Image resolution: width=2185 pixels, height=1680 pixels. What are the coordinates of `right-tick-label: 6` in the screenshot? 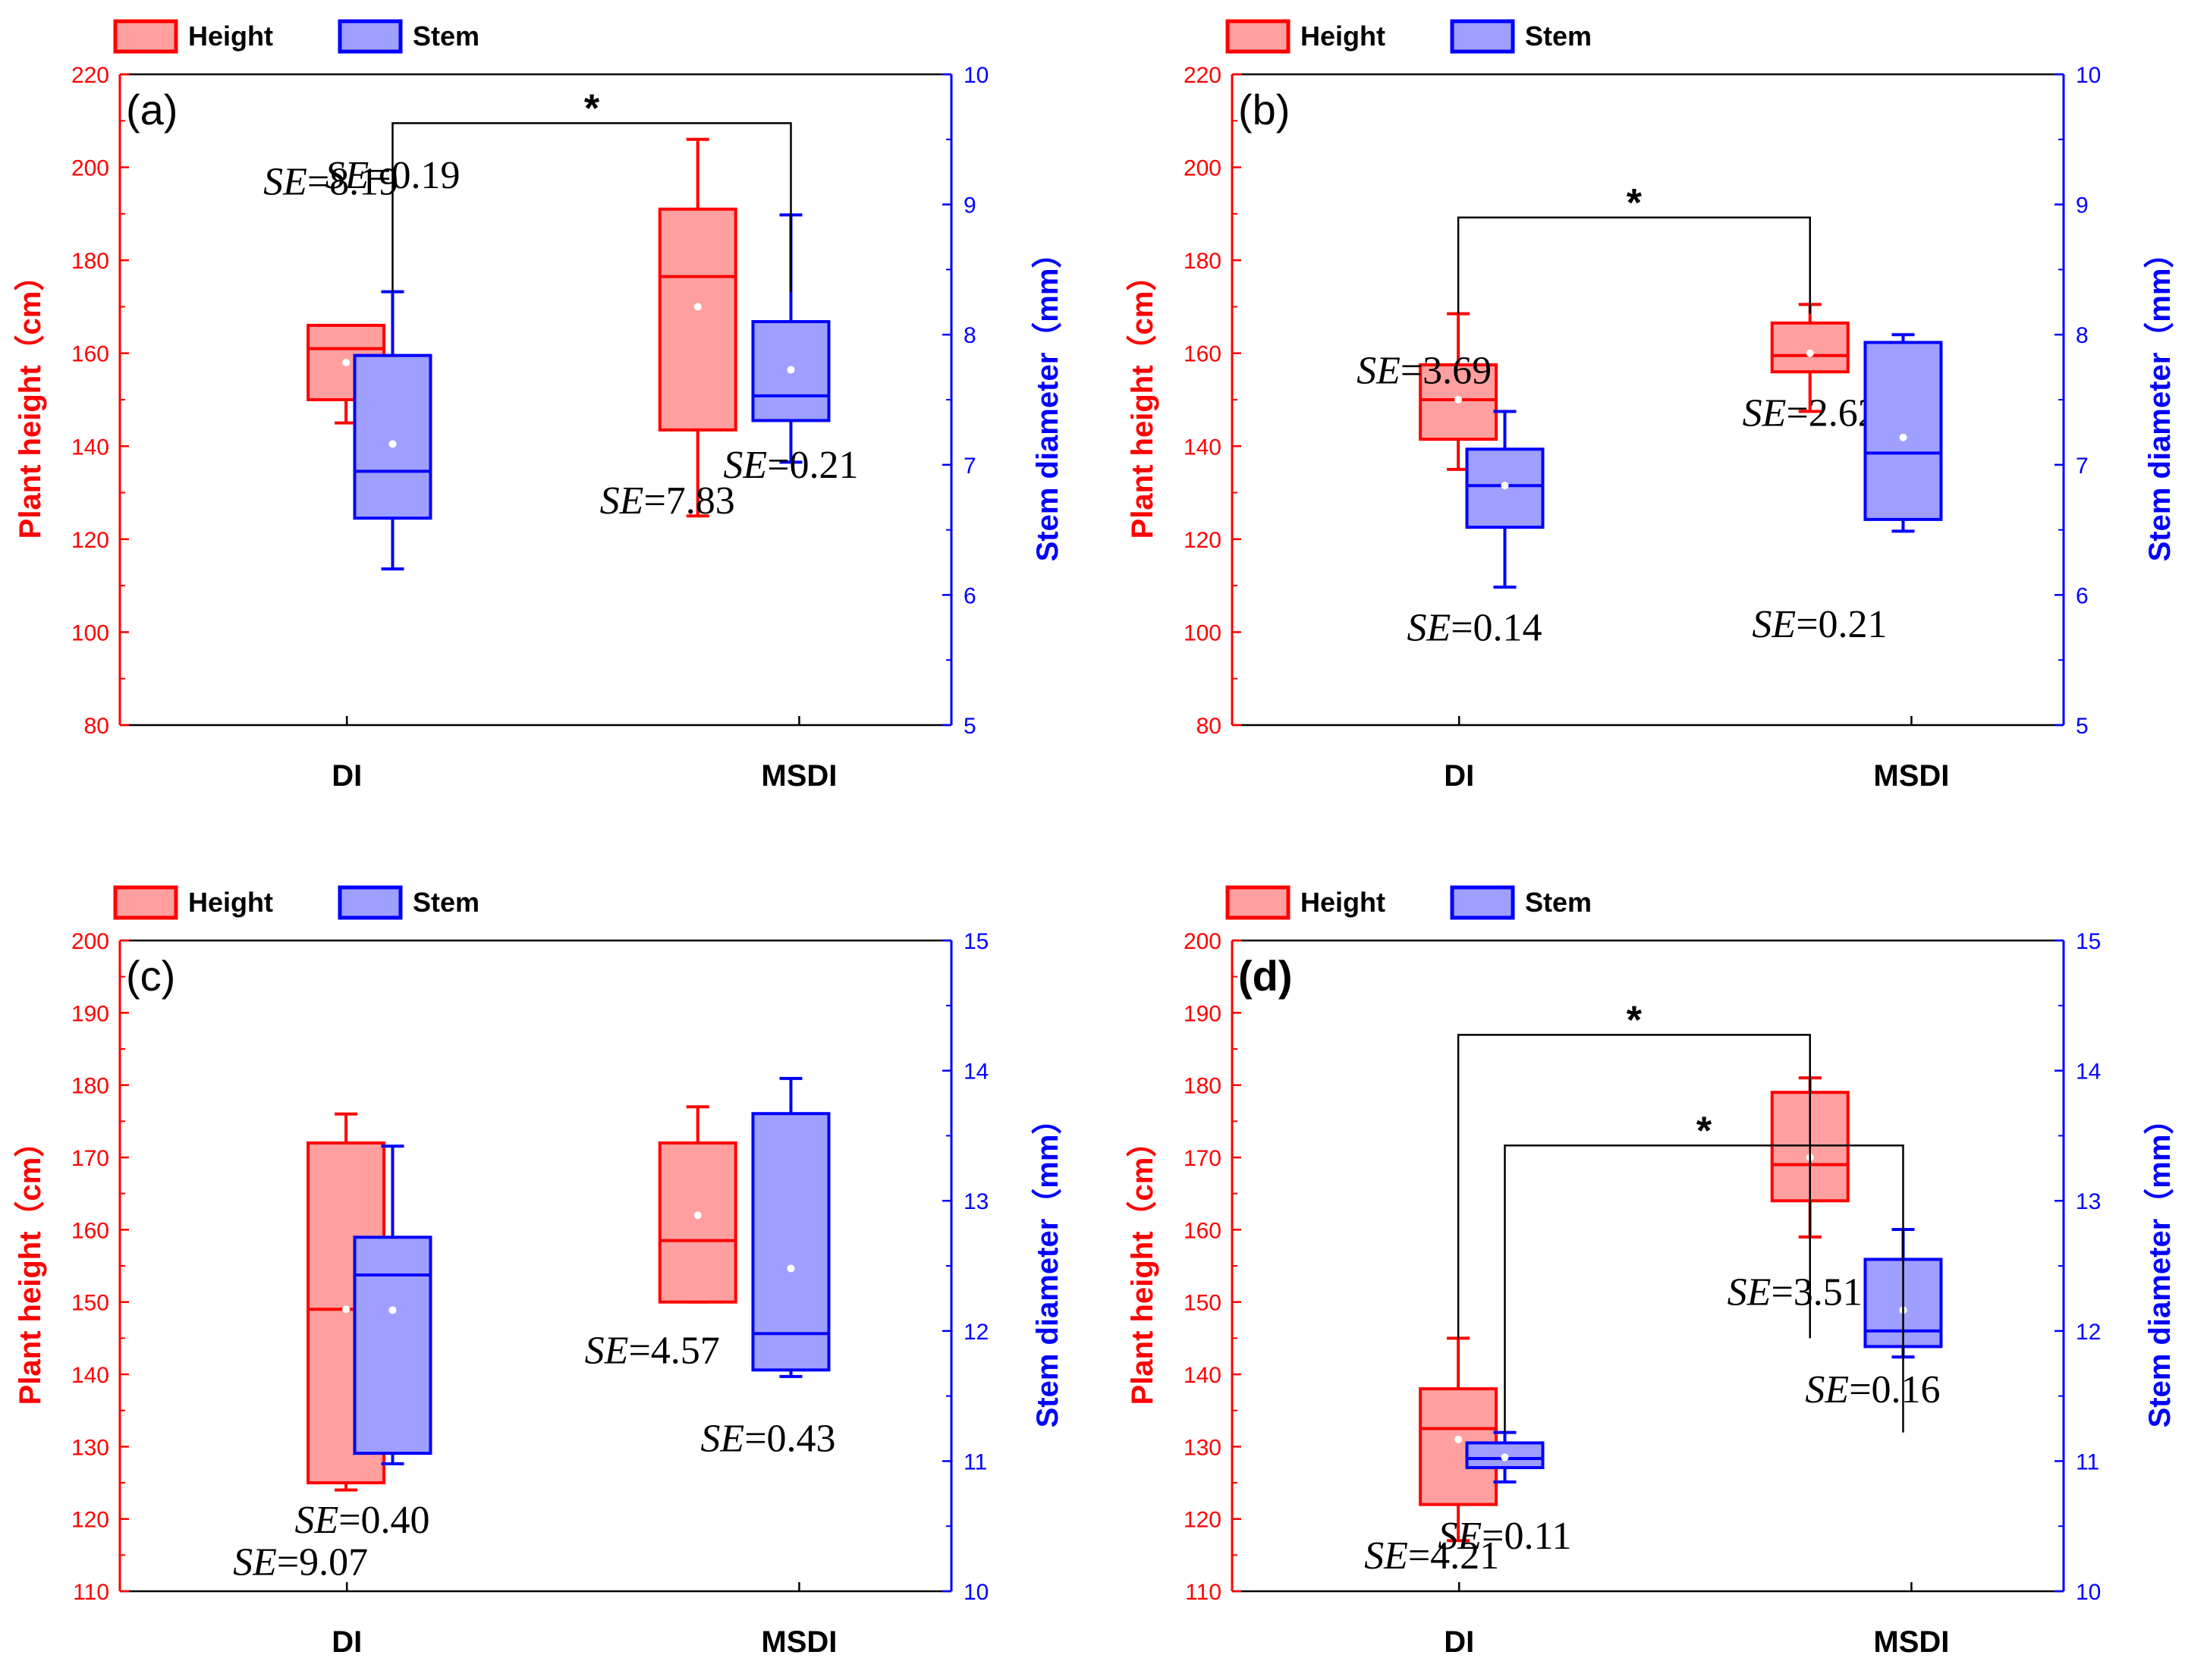 It's located at (2082, 595).